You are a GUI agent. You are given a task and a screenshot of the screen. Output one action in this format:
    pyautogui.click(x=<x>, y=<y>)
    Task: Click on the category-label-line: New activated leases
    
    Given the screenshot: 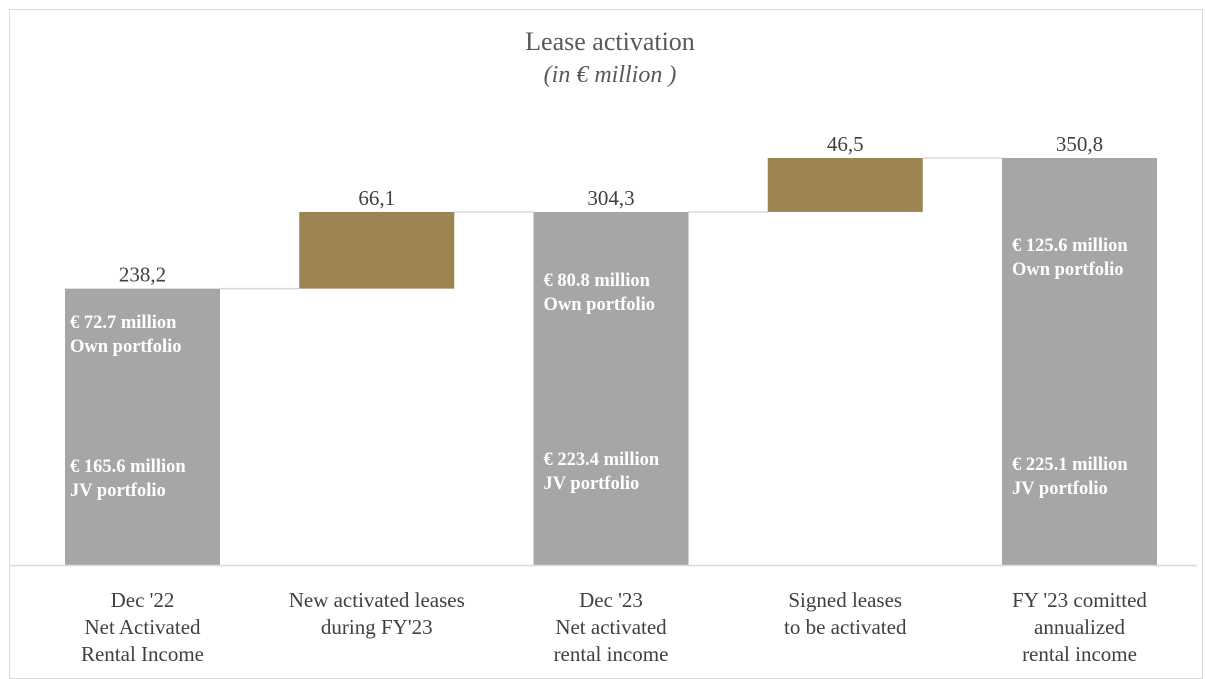 What is the action you would take?
    pyautogui.click(x=377, y=600)
    